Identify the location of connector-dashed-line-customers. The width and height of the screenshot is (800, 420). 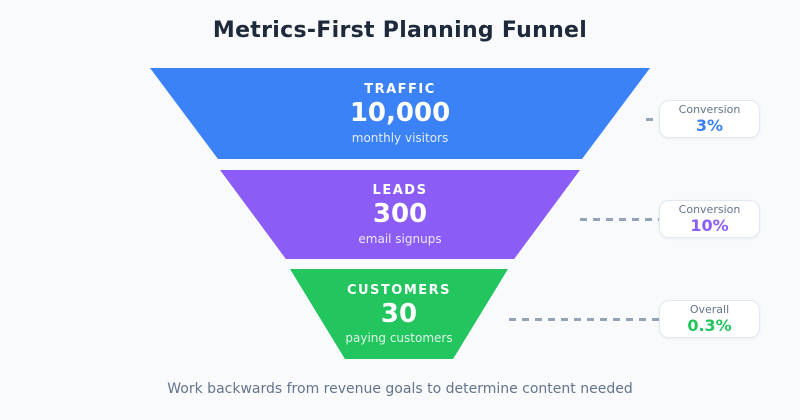
(584, 319).